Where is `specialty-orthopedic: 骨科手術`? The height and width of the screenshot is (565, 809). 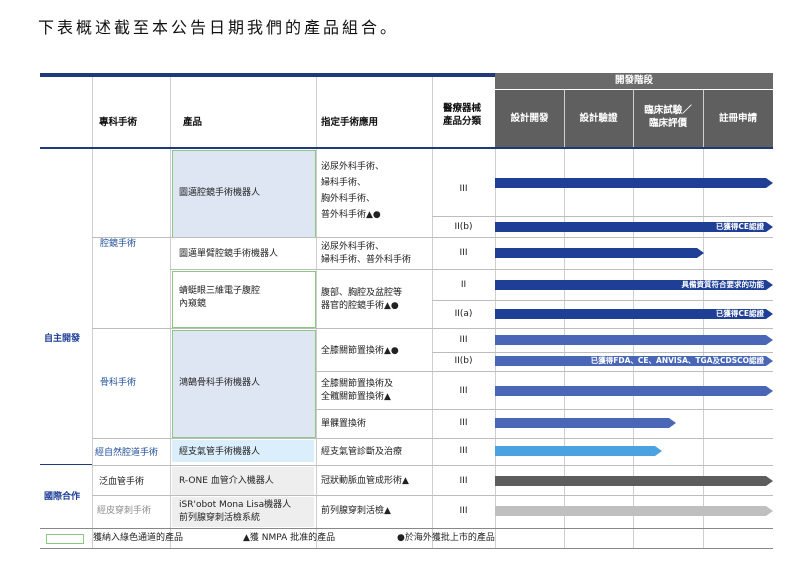 specialty-orthopedic: 骨科手術 is located at coordinates (118, 383).